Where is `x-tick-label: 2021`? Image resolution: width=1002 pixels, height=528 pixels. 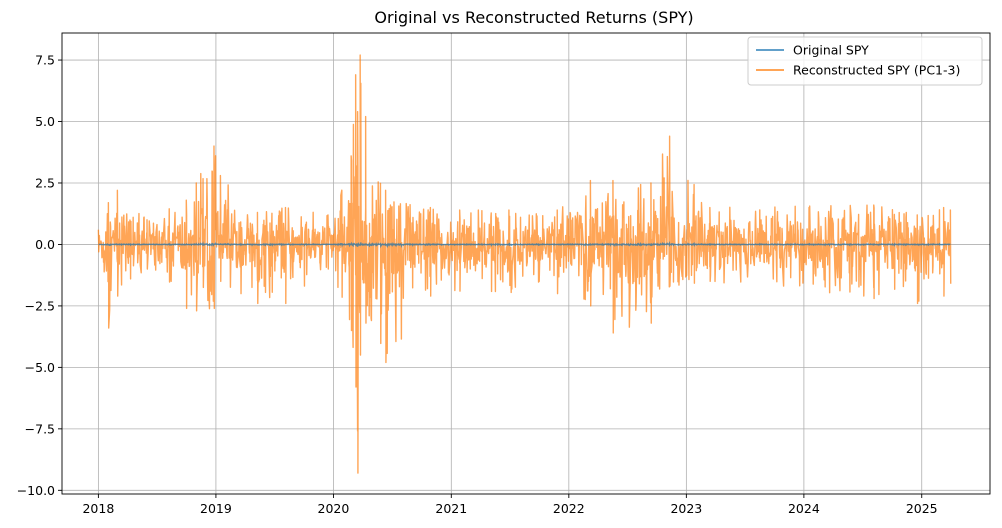 x-tick-label: 2021 is located at coordinates (451, 508).